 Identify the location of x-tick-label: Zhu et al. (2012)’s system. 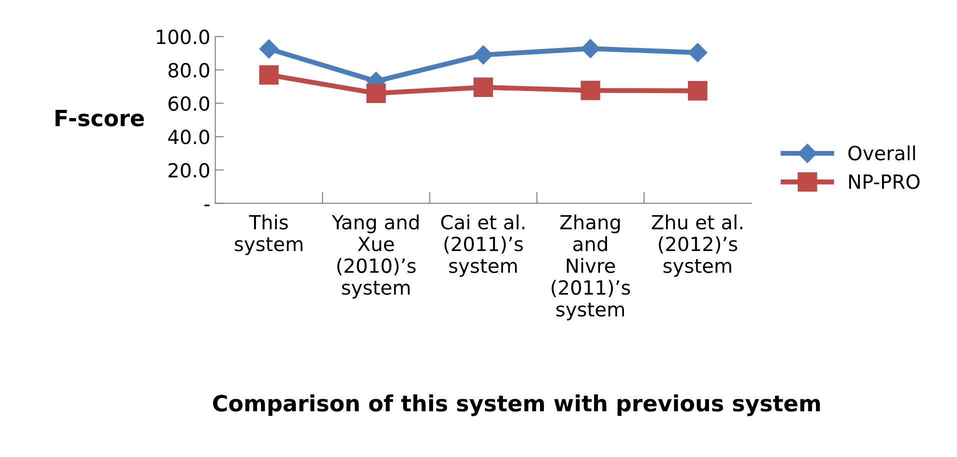
(697, 245).